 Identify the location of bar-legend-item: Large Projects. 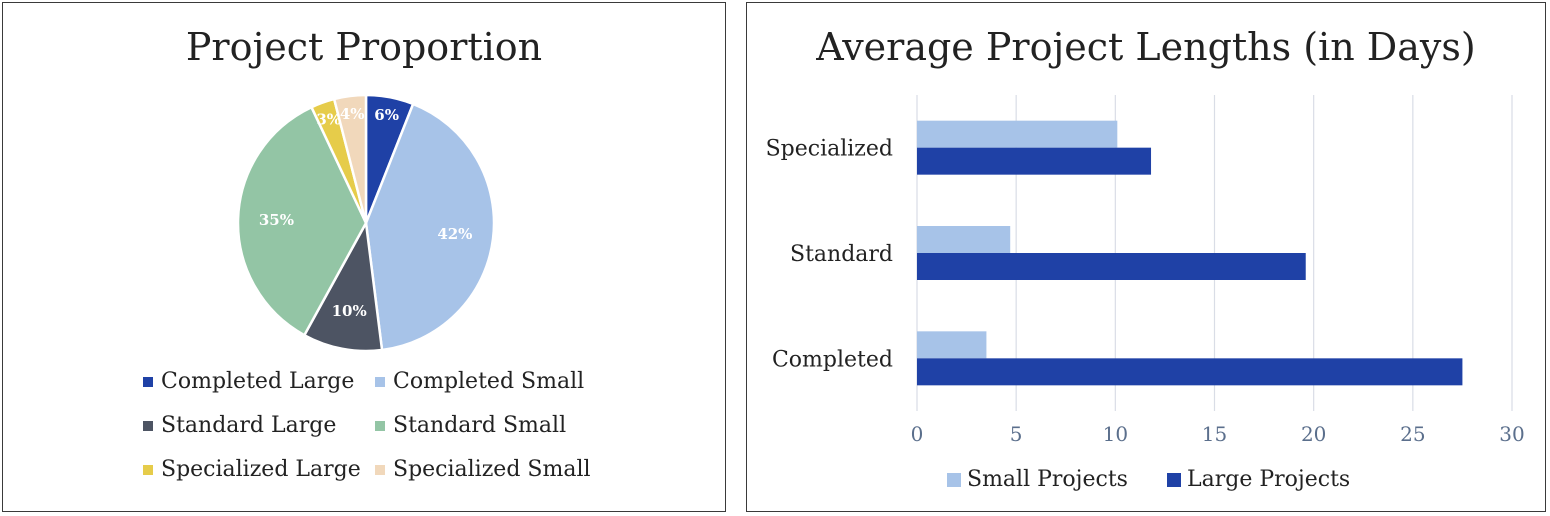
(1258, 479).